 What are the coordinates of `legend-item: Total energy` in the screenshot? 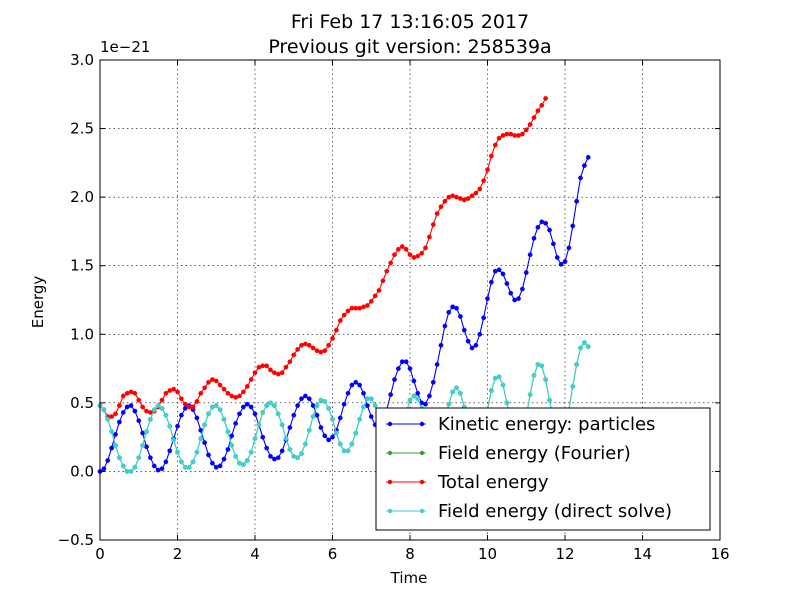 It's located at (467, 482).